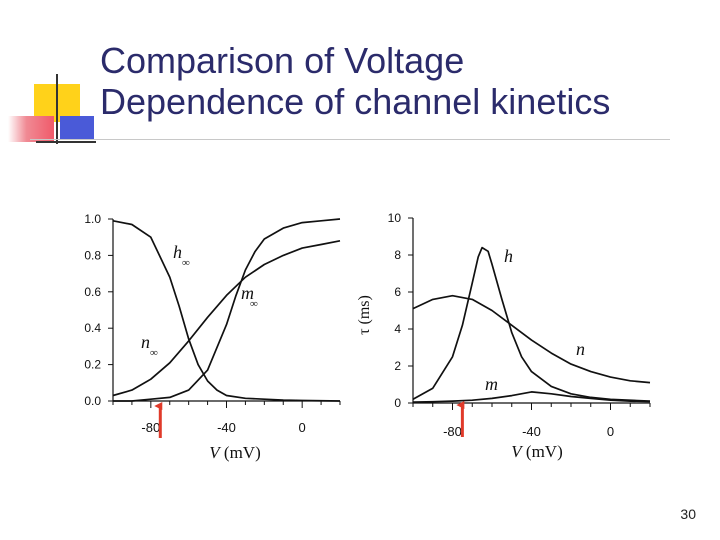  I want to click on decor-horizontal-line, so click(66, 142).